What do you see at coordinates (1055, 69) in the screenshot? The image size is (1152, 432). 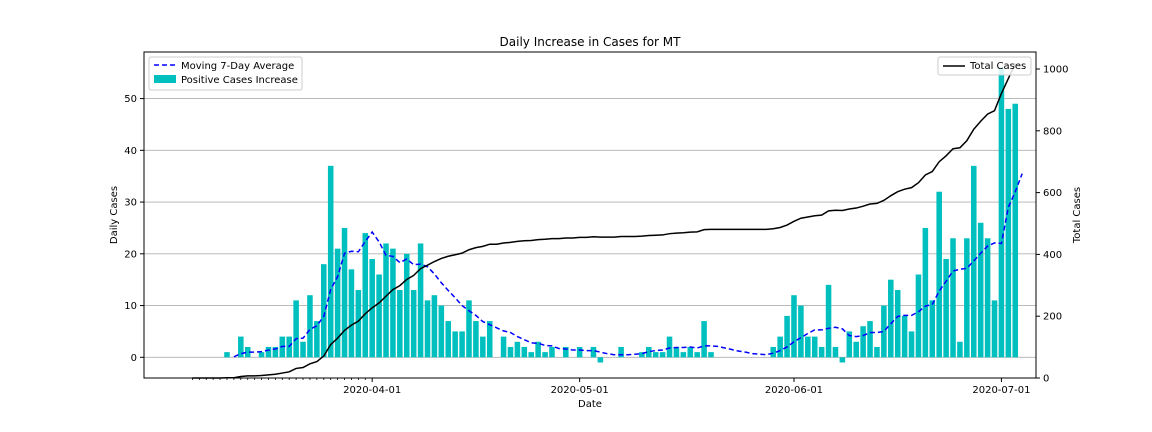 I see `y2-tick-label: 1000` at bounding box center [1055, 69].